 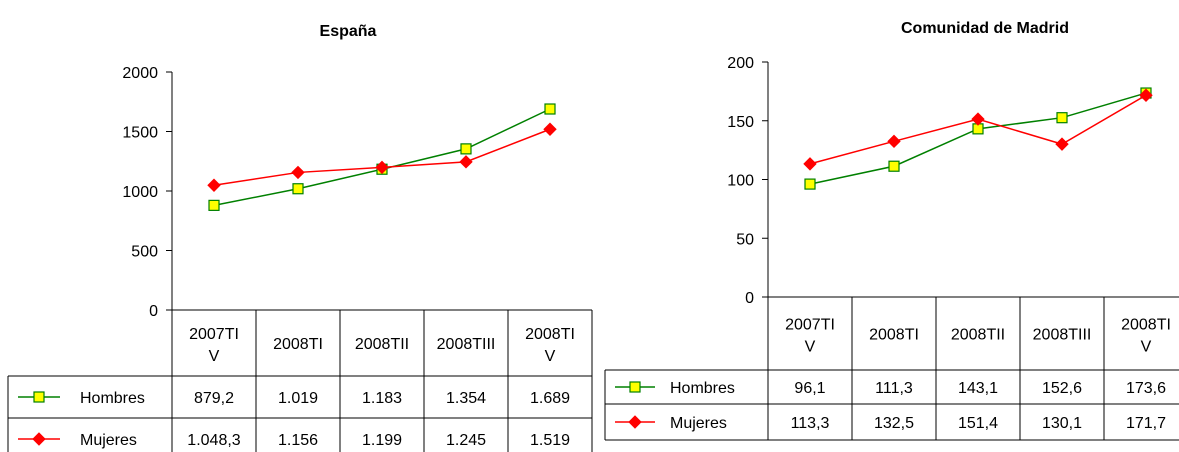 What do you see at coordinates (1062, 388) in the screenshot?
I see `madrid-cell-hombres: 152,6` at bounding box center [1062, 388].